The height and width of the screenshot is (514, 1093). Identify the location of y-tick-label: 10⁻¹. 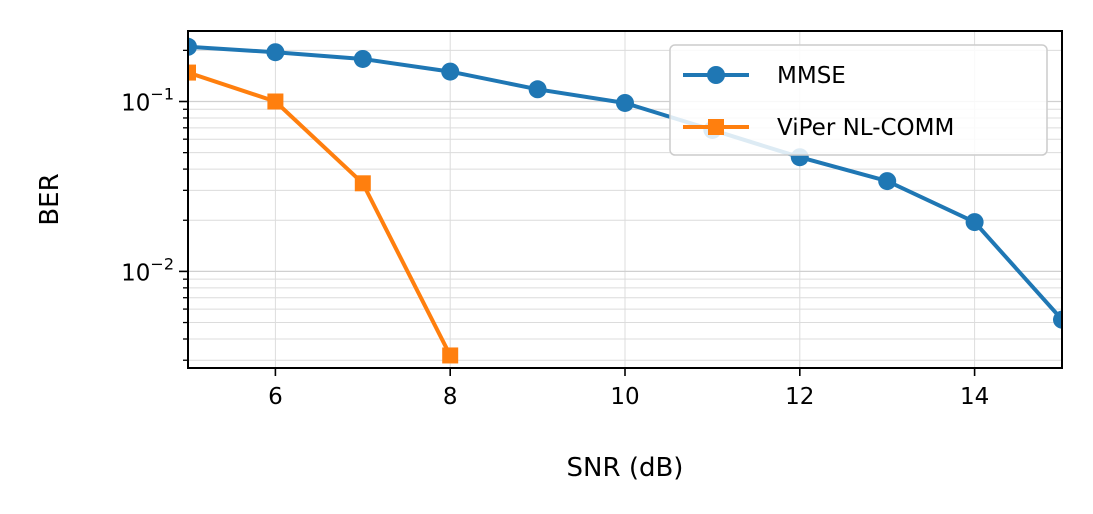
(147, 101).